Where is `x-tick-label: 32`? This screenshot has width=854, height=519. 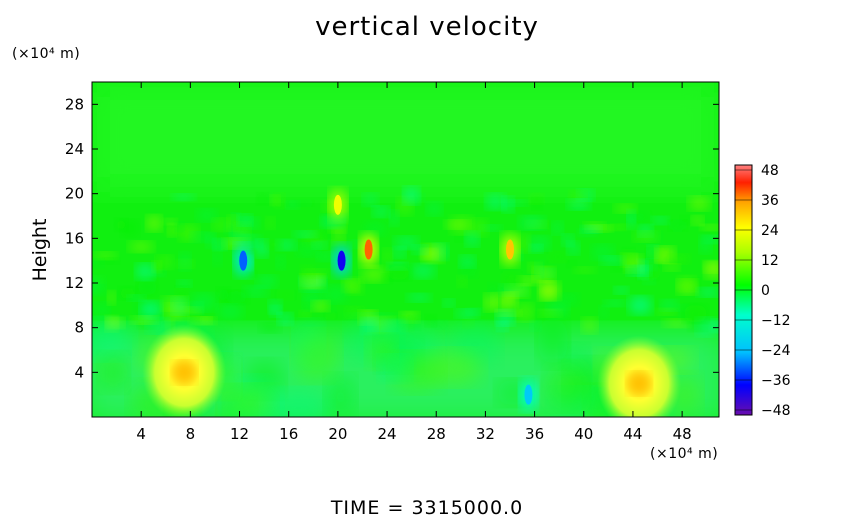 x-tick-label: 32 is located at coordinates (485, 434).